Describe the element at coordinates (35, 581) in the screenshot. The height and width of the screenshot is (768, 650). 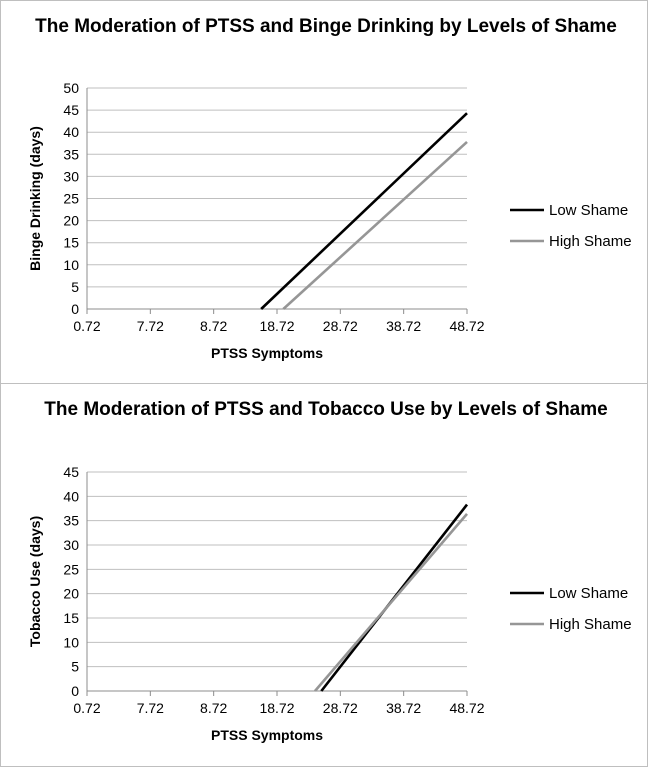
I see `y-axis-label: Tobacco Use (days)` at that location.